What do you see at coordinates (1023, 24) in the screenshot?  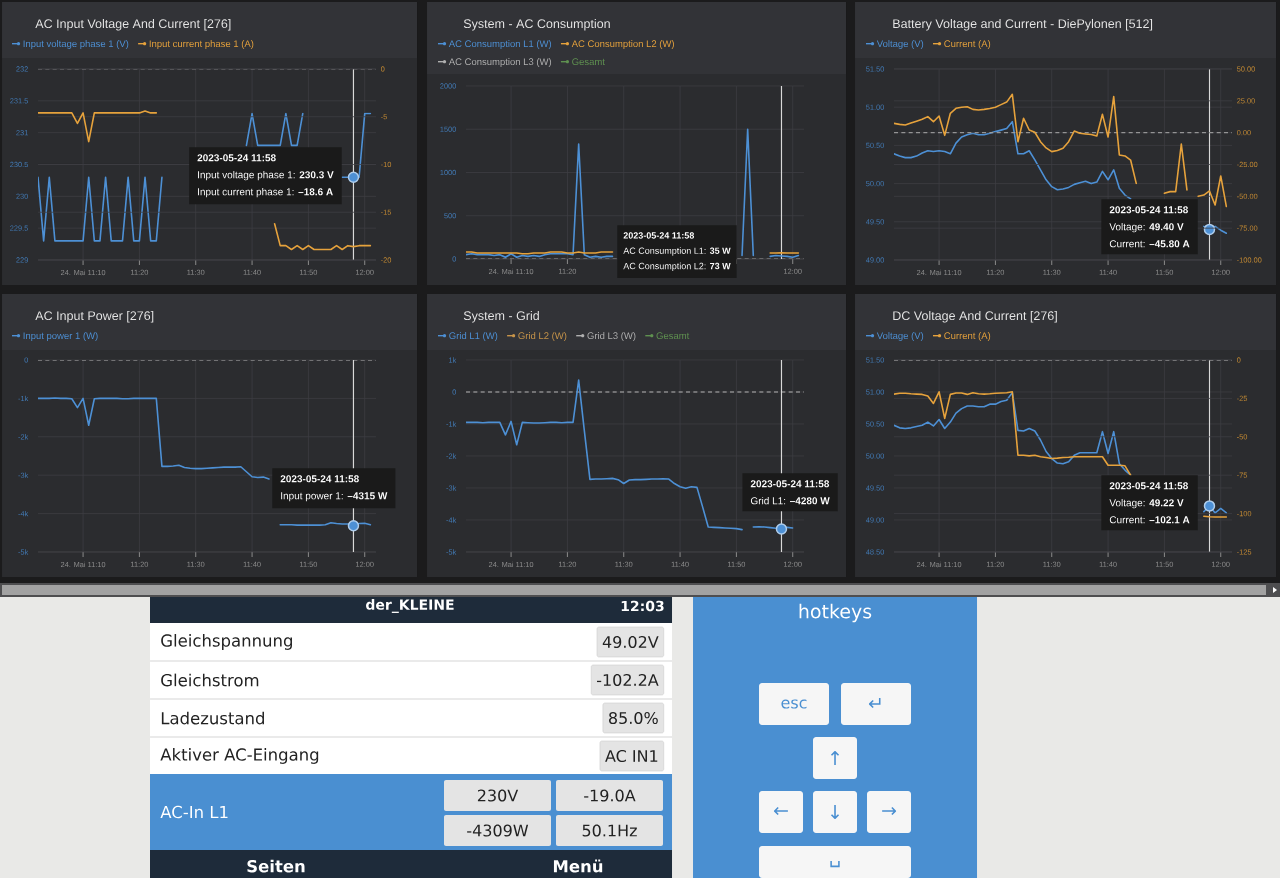 I see `chart-title: Battery Voltage and Current - DiePylonen [512]` at bounding box center [1023, 24].